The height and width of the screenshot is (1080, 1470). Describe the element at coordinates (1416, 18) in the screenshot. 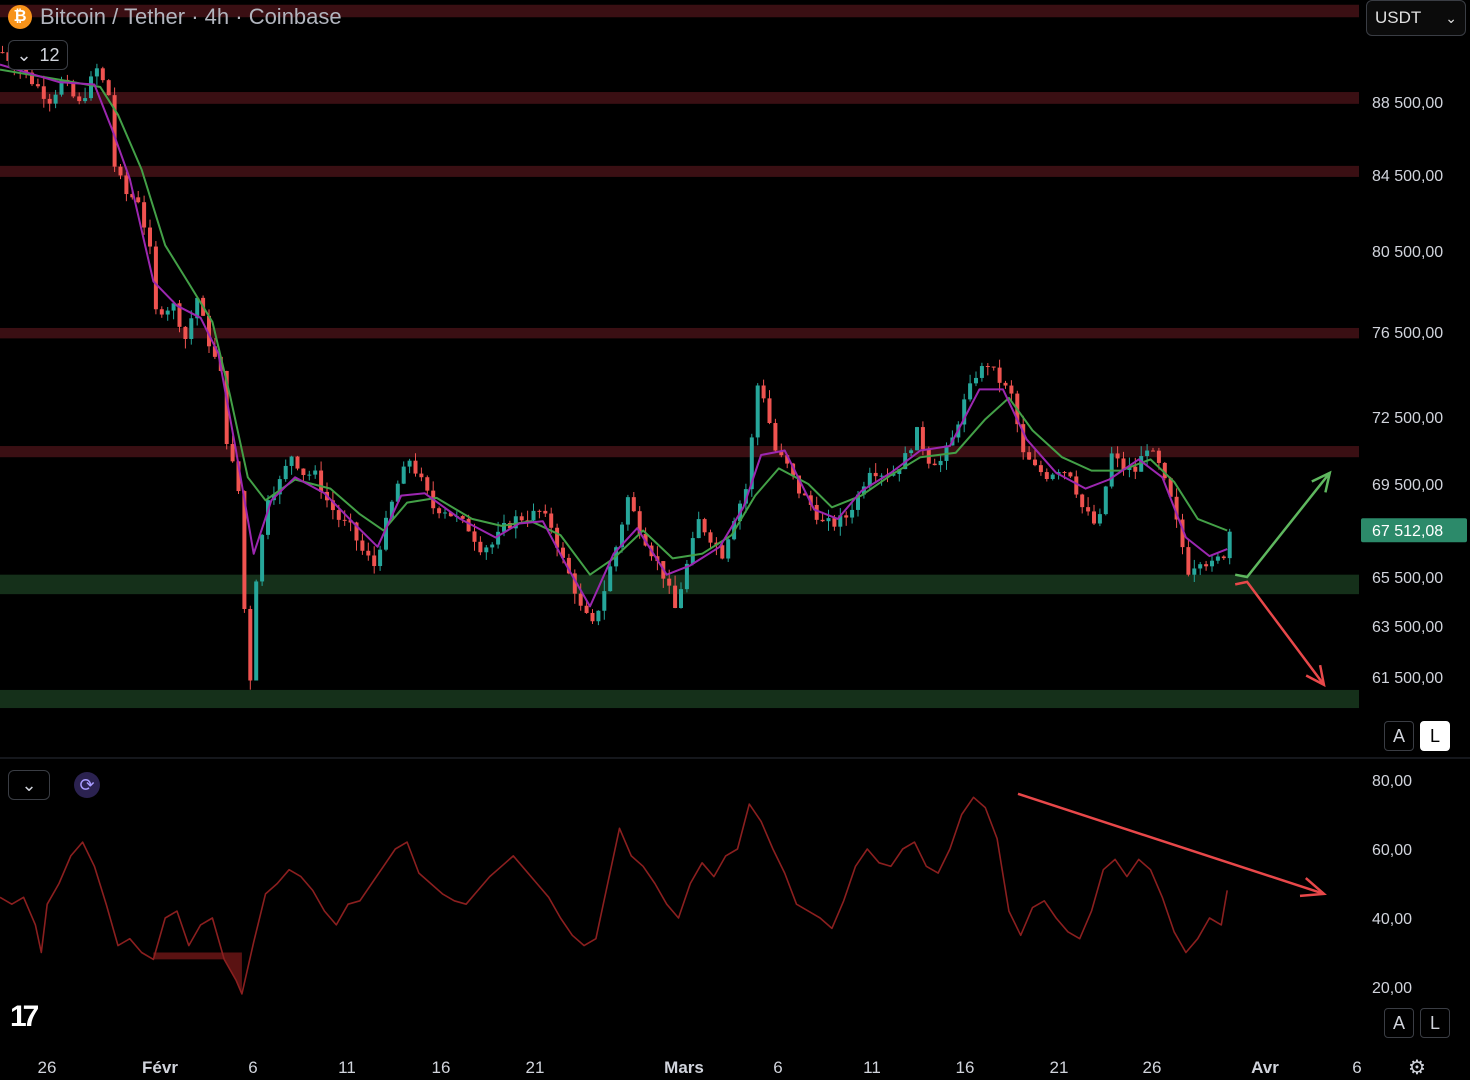

I see `currency-selector: USDT ⌄` at that location.